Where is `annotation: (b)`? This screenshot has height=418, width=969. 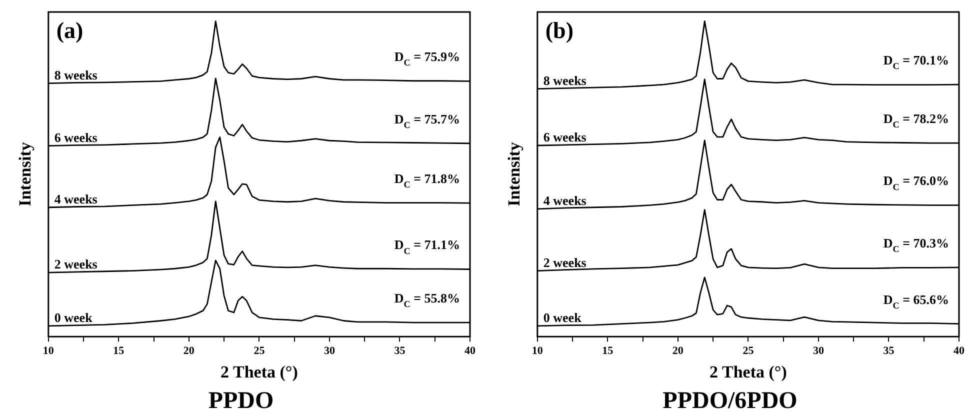 annotation: (b) is located at coordinates (559, 30).